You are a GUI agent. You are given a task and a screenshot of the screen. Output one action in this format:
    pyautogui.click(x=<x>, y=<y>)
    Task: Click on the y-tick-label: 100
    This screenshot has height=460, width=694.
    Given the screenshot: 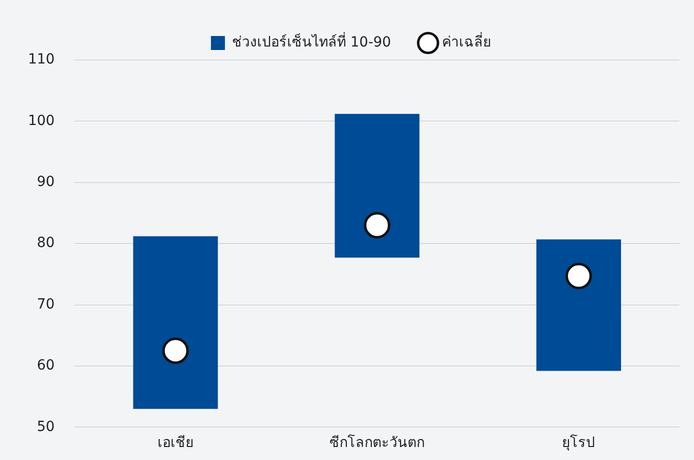 What is the action you would take?
    pyautogui.click(x=41, y=120)
    